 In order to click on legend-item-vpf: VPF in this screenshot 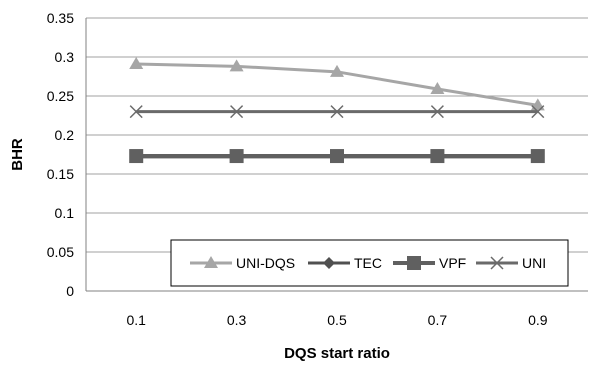, I will do `click(429, 263)`.